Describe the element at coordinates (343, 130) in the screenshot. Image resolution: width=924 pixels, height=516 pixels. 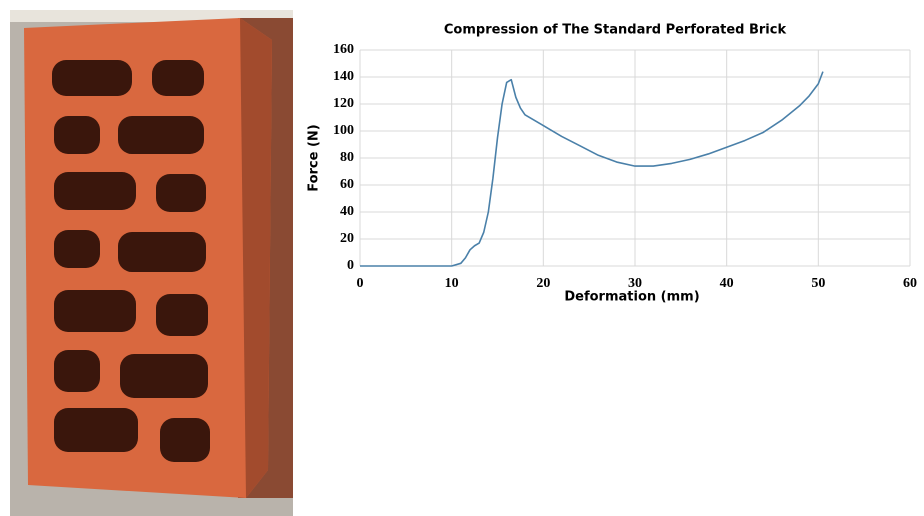
I see `y-tick-label: 100` at that location.